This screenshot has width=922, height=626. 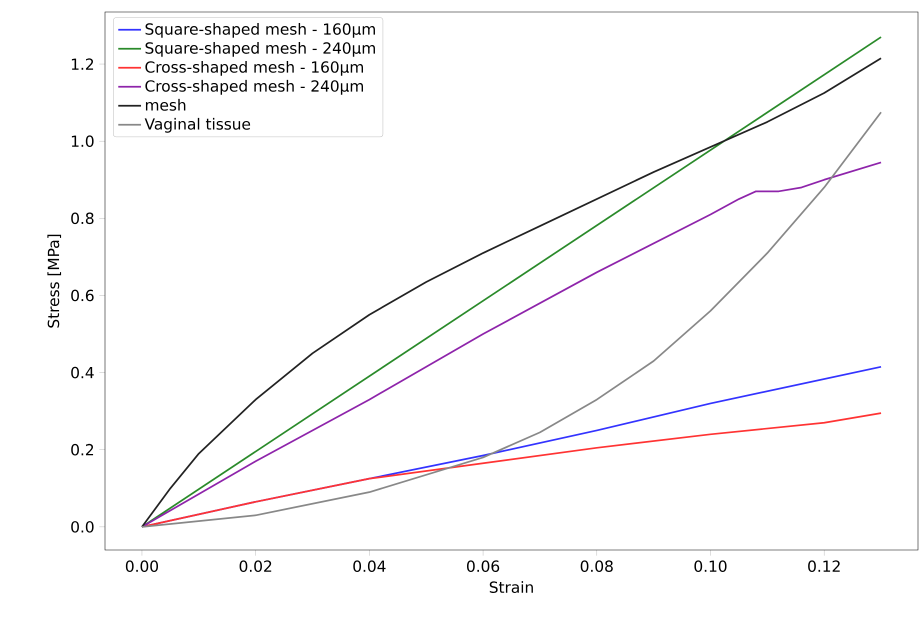 I want to click on x-tick-label: 0.10, so click(x=710, y=566).